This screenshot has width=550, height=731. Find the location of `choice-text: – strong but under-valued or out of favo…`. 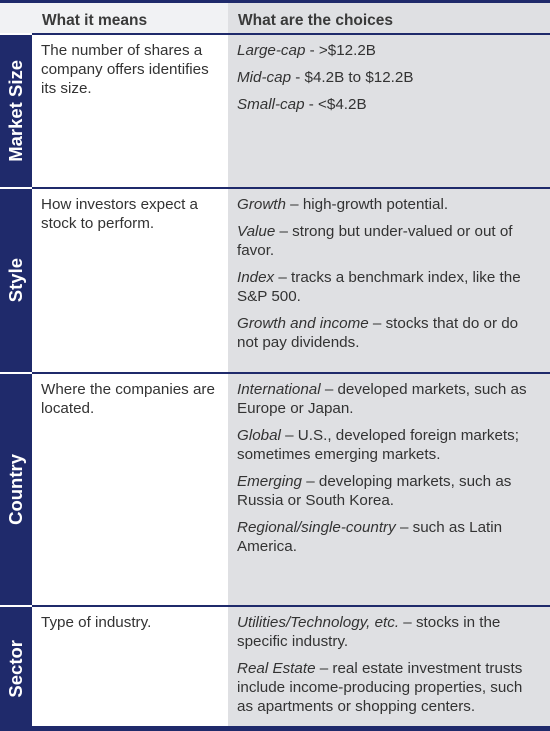

choice-text: – strong but under-valued or out of favo… is located at coordinates (375, 241).